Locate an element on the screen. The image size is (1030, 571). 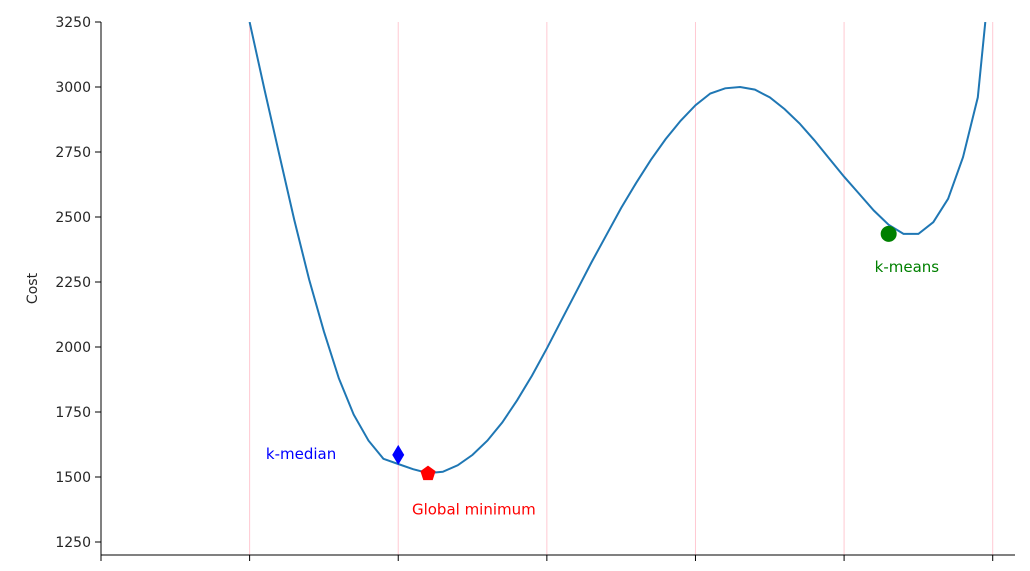
y-tick-label-1750: 1750 is located at coordinates (73, 413).